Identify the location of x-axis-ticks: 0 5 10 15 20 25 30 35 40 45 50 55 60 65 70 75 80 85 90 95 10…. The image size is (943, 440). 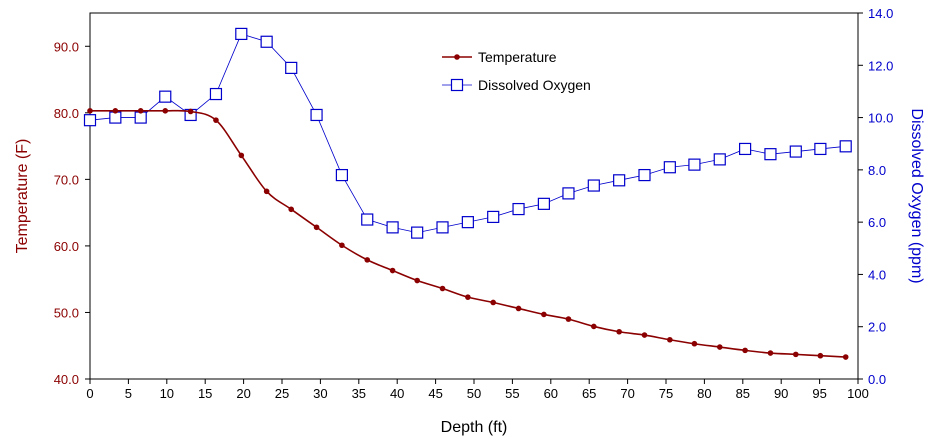
(477, 390).